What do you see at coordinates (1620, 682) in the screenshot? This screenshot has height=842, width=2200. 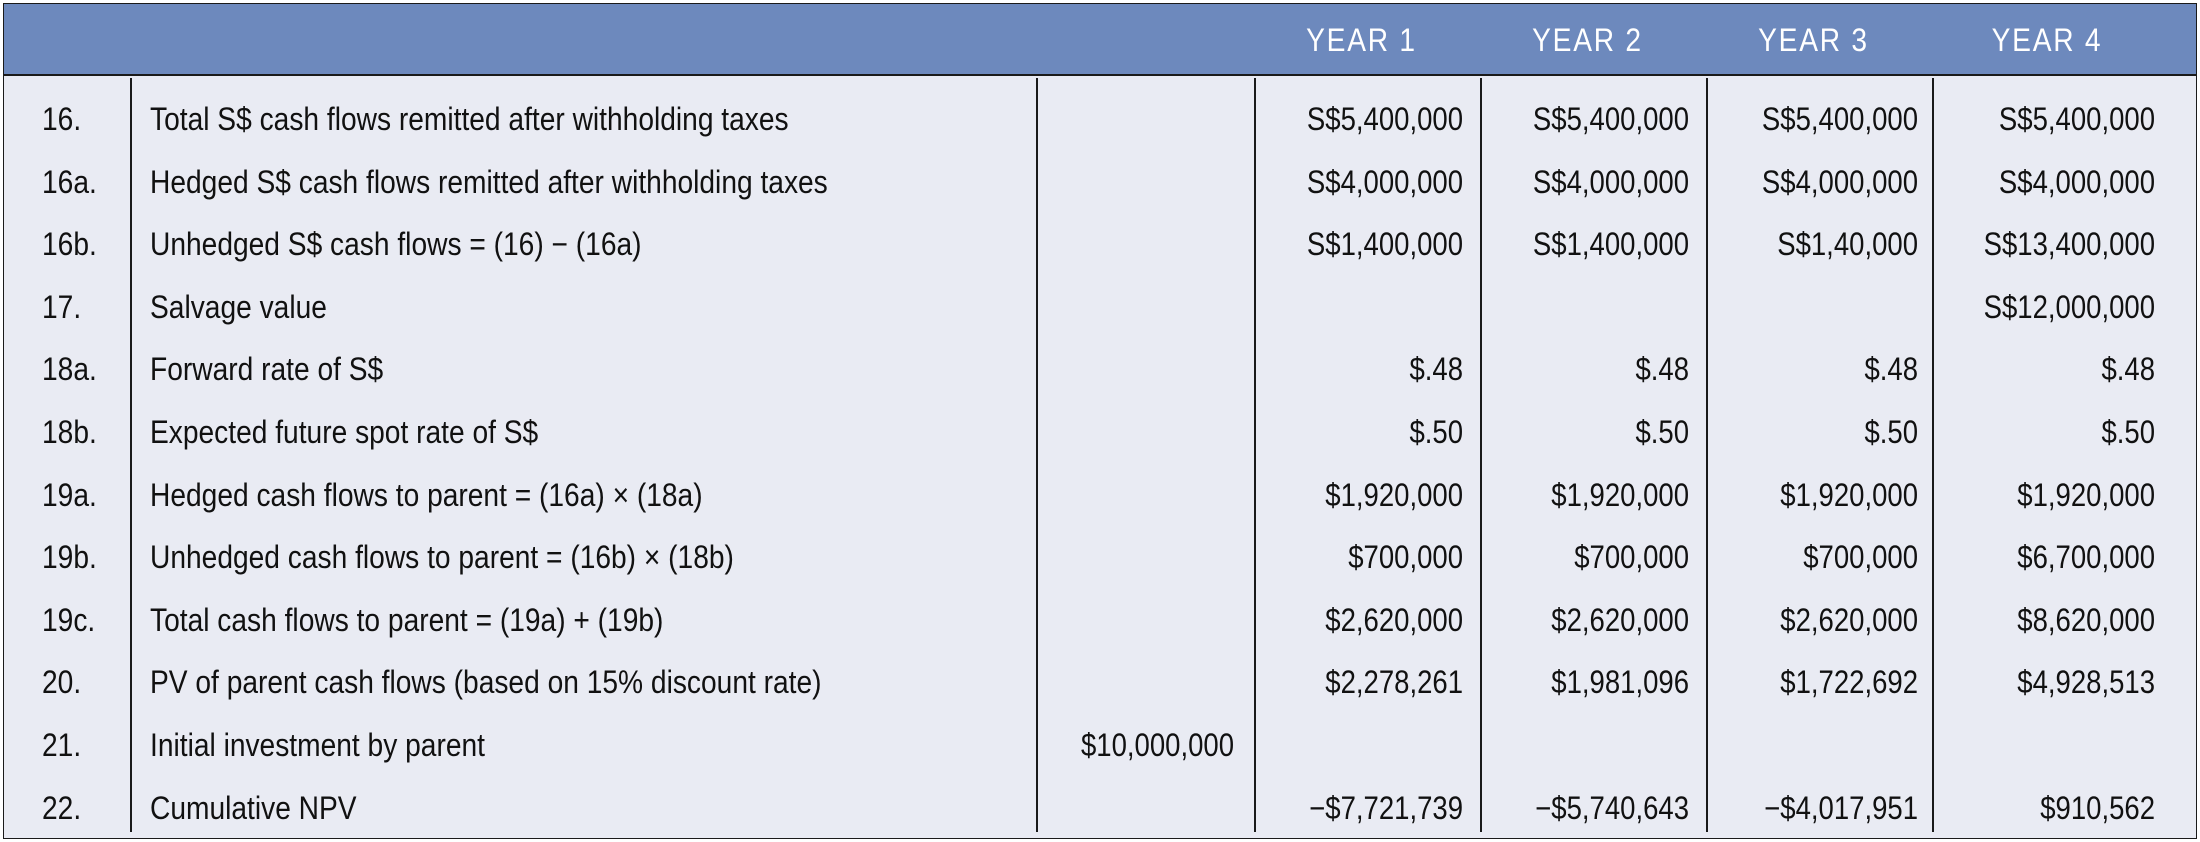 I see `year-2-value: $1,981,096` at bounding box center [1620, 682].